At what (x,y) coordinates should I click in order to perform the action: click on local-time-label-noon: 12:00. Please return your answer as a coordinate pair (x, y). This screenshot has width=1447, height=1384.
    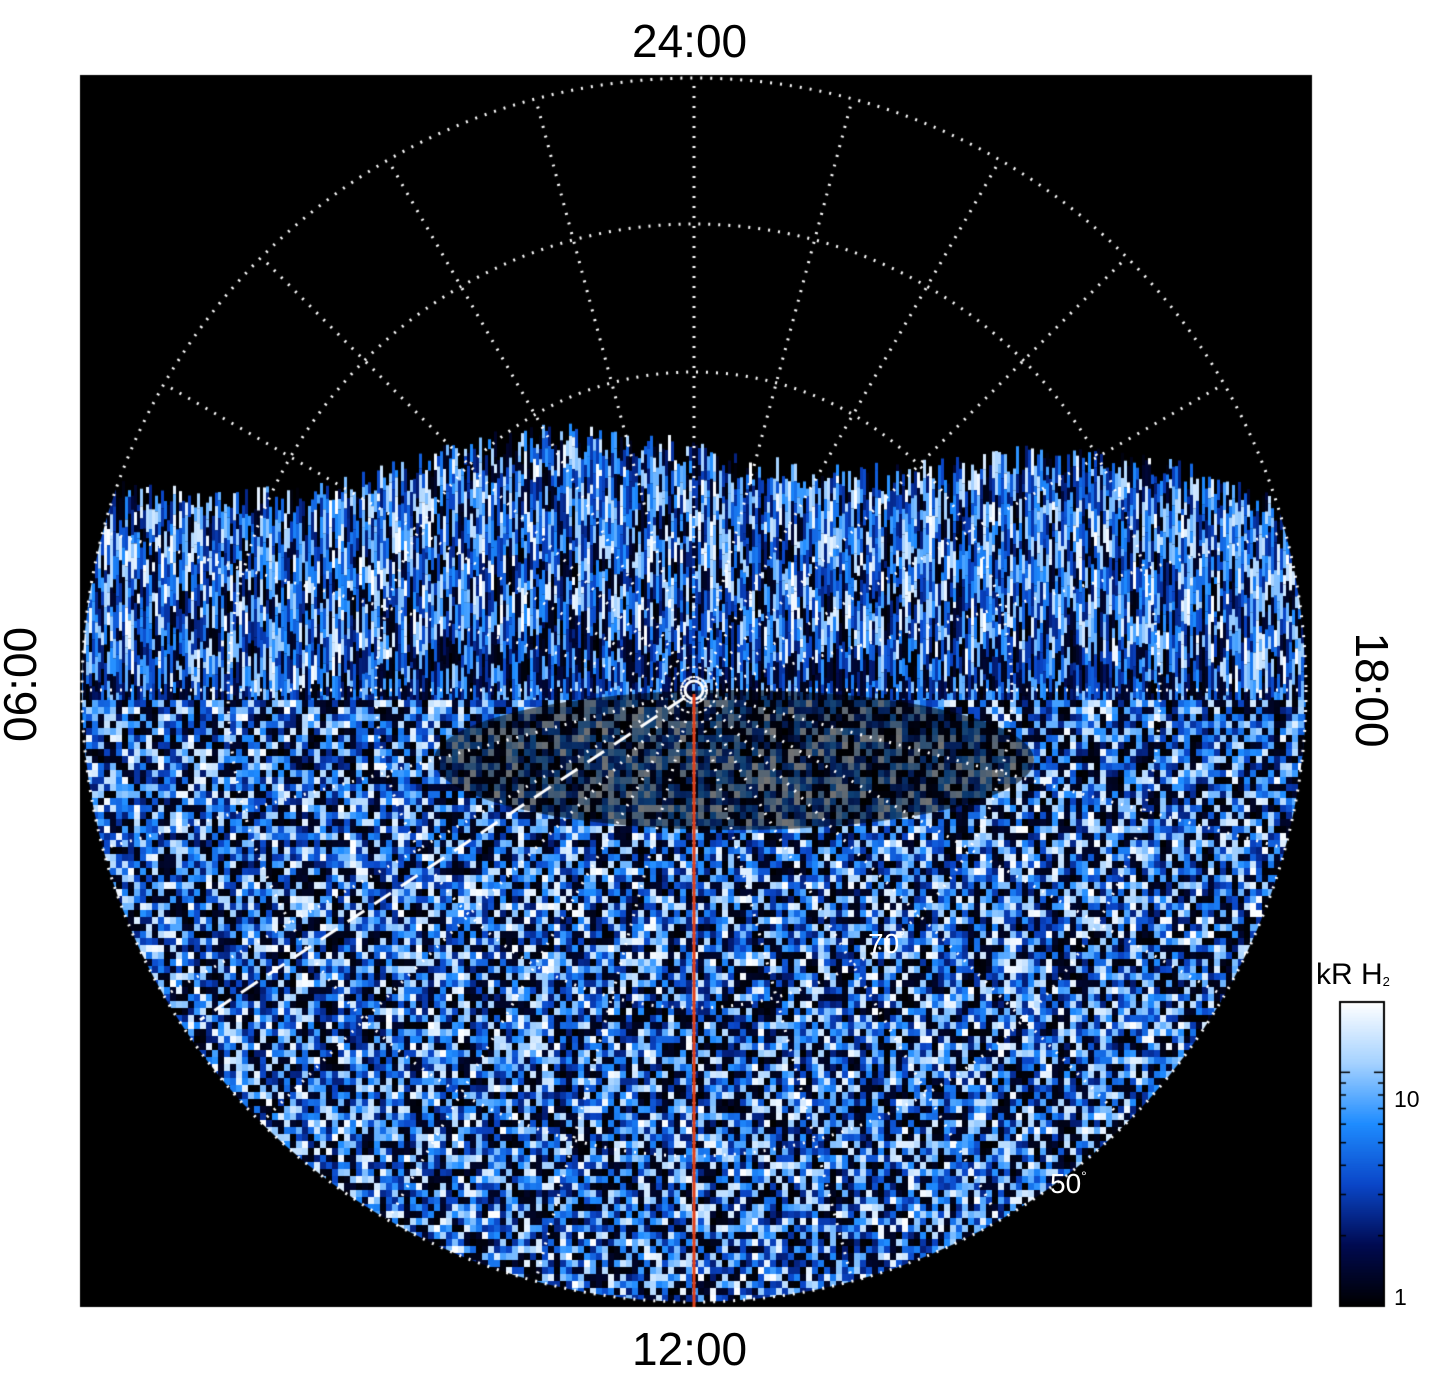
    Looking at the image, I should click on (690, 1349).